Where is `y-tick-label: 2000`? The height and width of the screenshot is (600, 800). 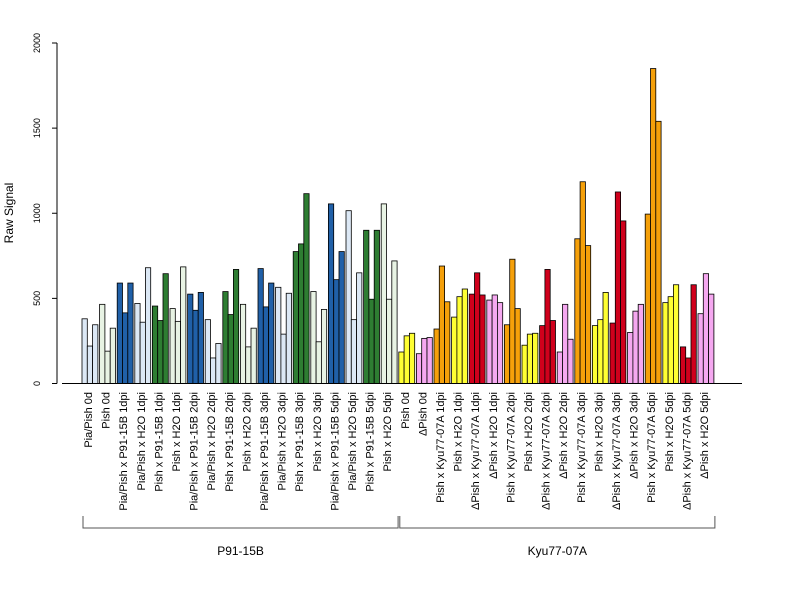 y-tick-label: 2000 is located at coordinates (37, 43).